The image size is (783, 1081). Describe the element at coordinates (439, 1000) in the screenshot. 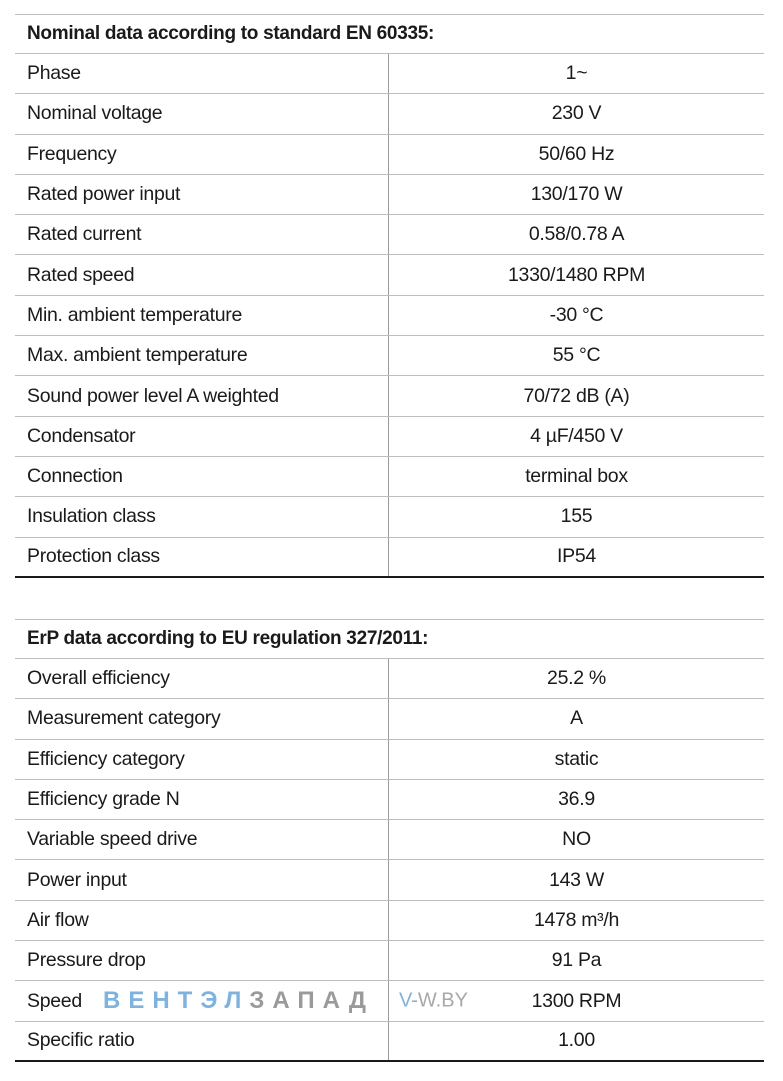

I see `watermark-site-rest: -W.BY` at that location.